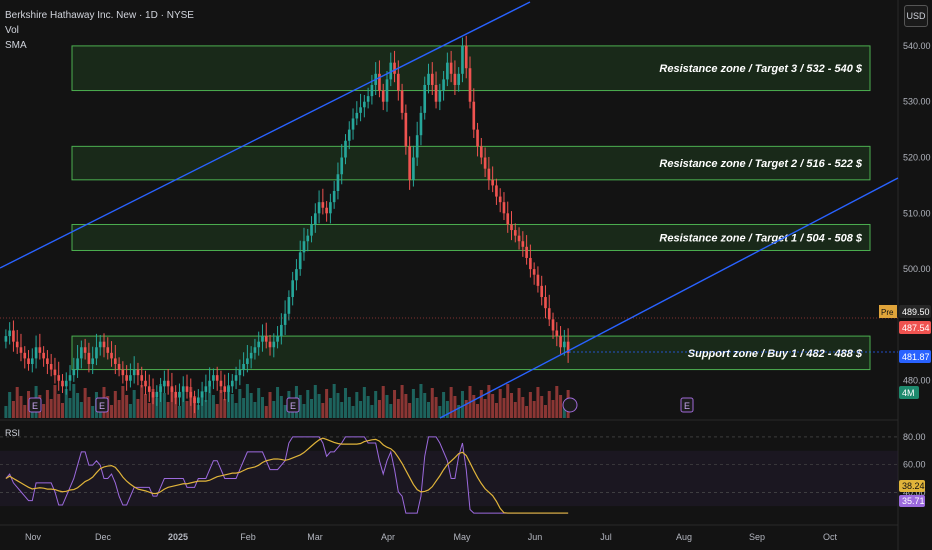 The image size is (932, 550). I want to click on price-badge-label: 481.87, so click(916, 357).